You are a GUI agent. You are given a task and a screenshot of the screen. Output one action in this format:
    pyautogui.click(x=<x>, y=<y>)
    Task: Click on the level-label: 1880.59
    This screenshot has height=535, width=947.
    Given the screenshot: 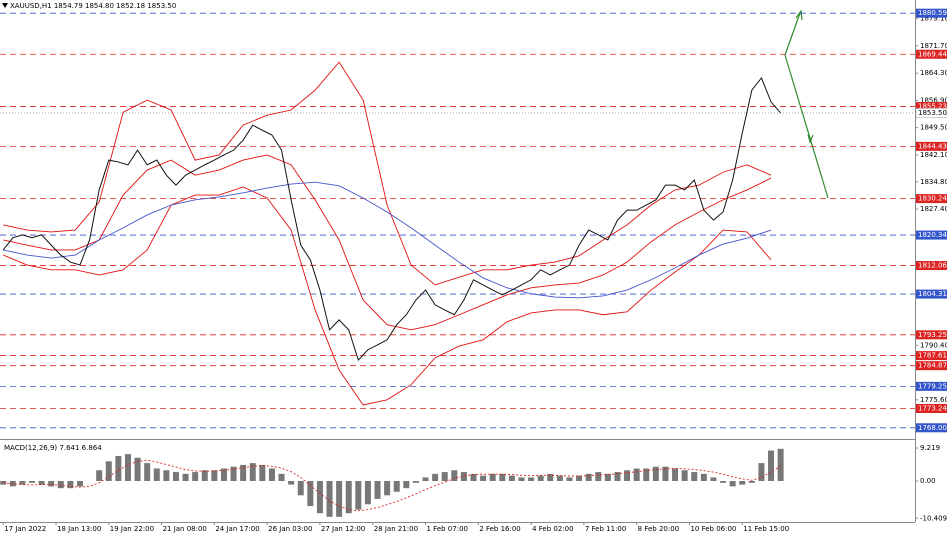 What is the action you would take?
    pyautogui.click(x=932, y=13)
    